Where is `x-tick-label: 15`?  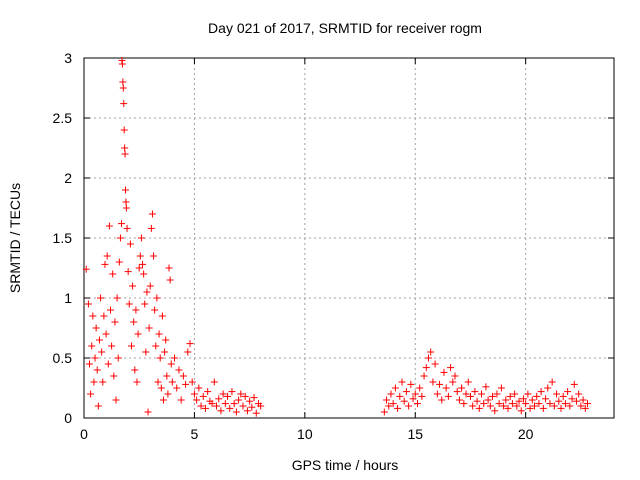 x-tick-label: 15 is located at coordinates (415, 434).